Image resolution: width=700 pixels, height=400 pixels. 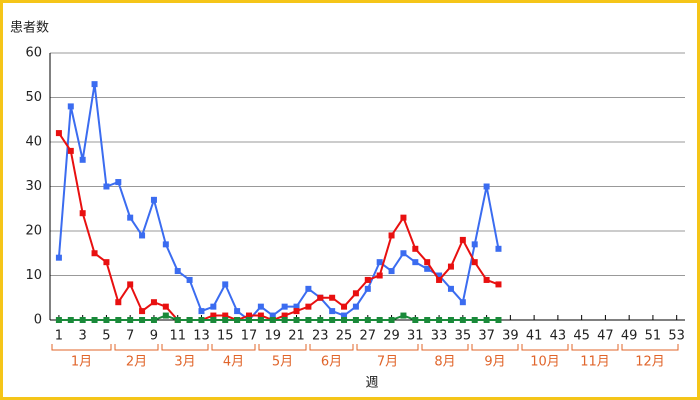 I want to click on y-tick-label: 50, so click(x=33, y=97).